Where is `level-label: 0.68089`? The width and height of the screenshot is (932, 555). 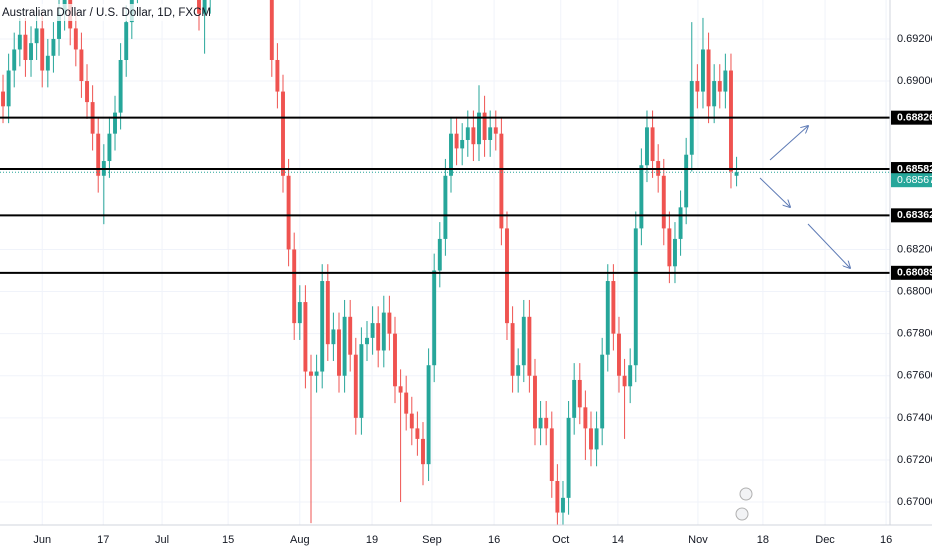
level-label: 0.68089 is located at coordinates (914, 273).